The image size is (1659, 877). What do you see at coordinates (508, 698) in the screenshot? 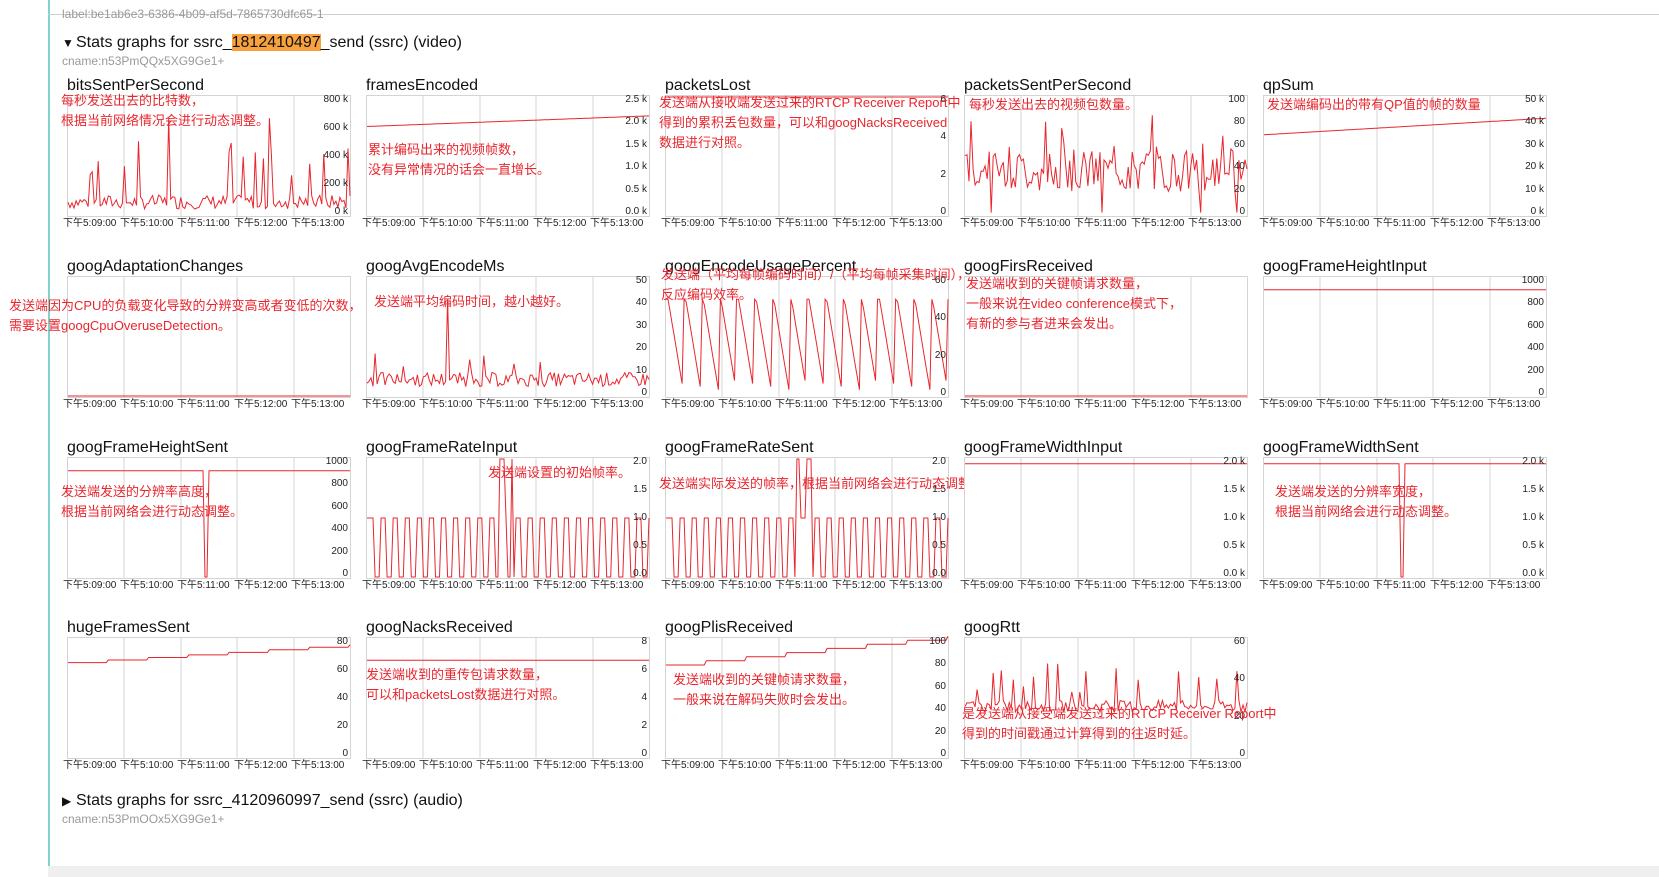
I see `graph-plot-area: 8 6 4 2 0` at bounding box center [508, 698].